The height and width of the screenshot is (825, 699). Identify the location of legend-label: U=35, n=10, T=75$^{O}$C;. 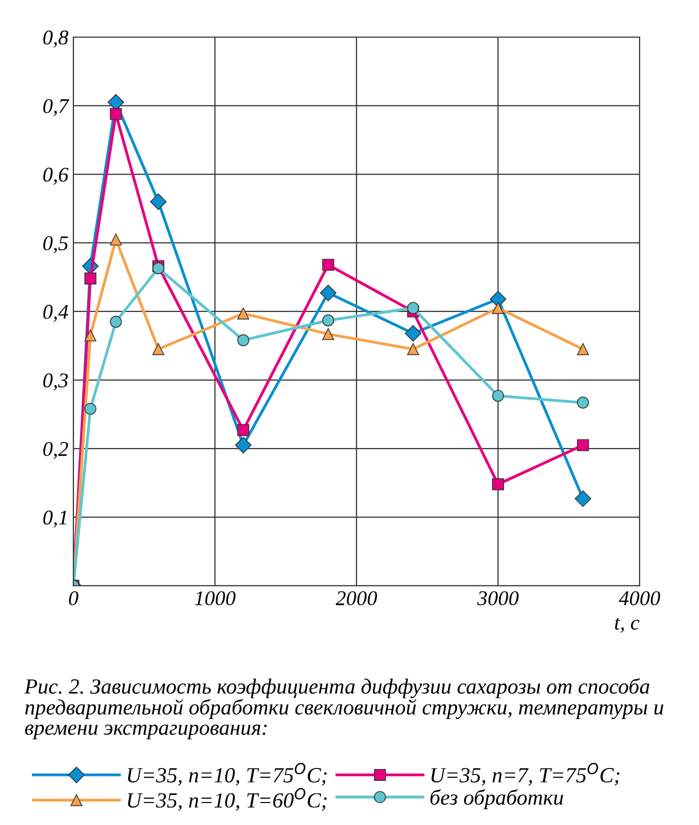
(227, 774).